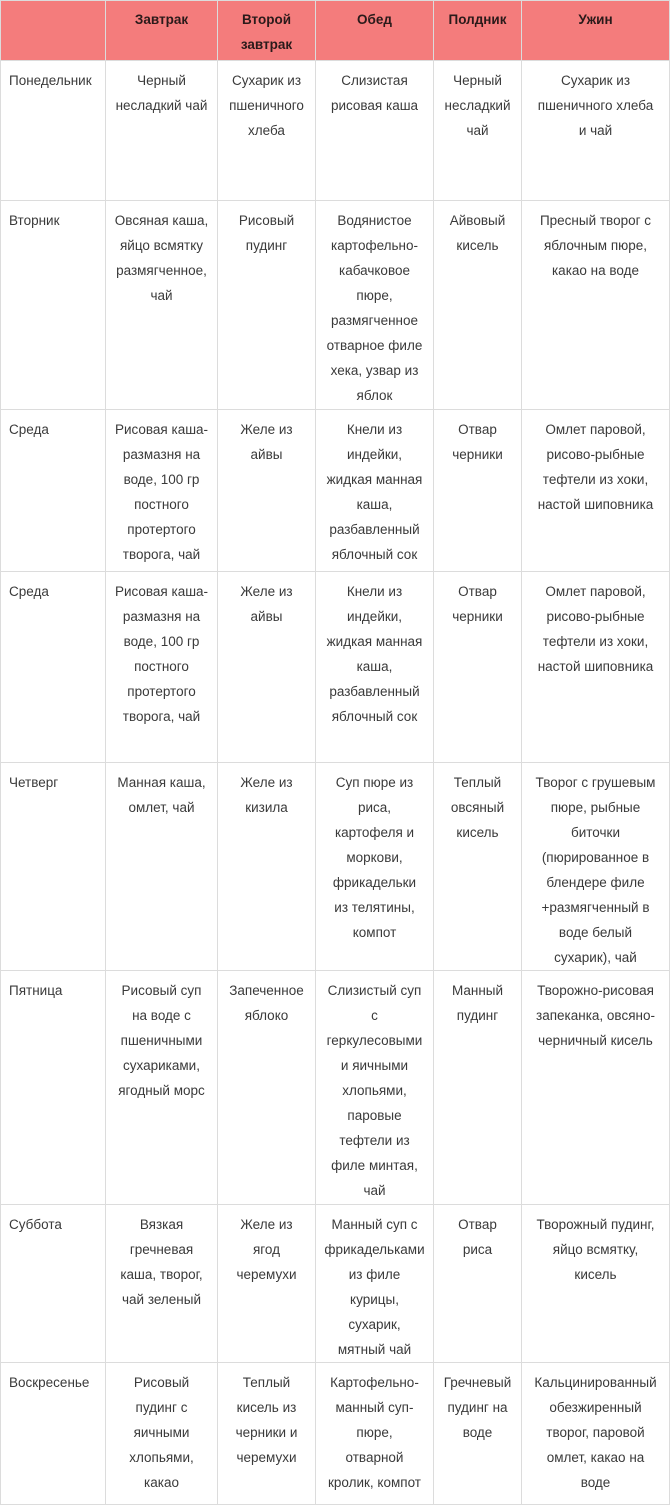 The height and width of the screenshot is (1505, 670). What do you see at coordinates (266, 866) in the screenshot?
I see `meal-cell: Желе из кизила` at bounding box center [266, 866].